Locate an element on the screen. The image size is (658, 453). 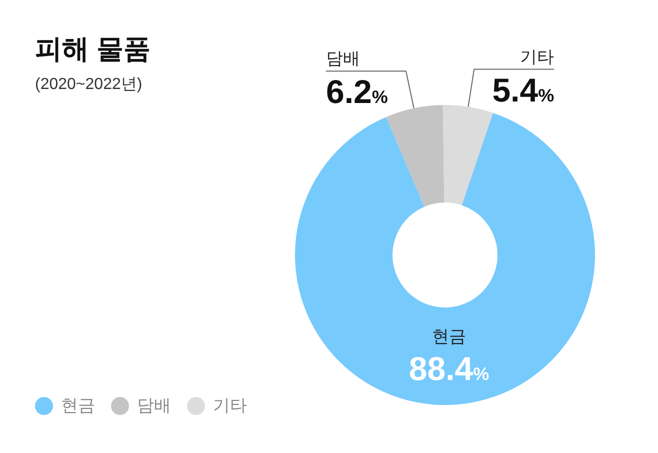
slice-label: 담배 is located at coordinates (343, 58).